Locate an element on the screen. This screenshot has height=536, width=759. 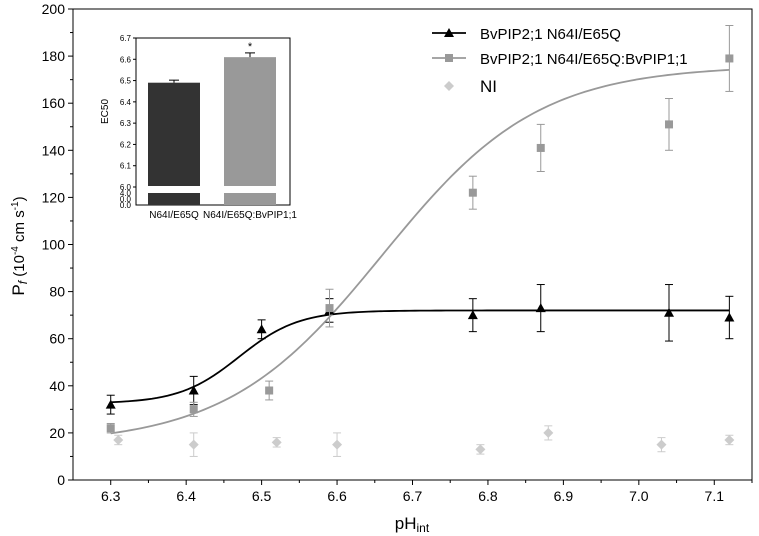
legend-entry: BvPIP2;1 N64I/E65Q:BvPIP1;1 is located at coordinates (584, 59).